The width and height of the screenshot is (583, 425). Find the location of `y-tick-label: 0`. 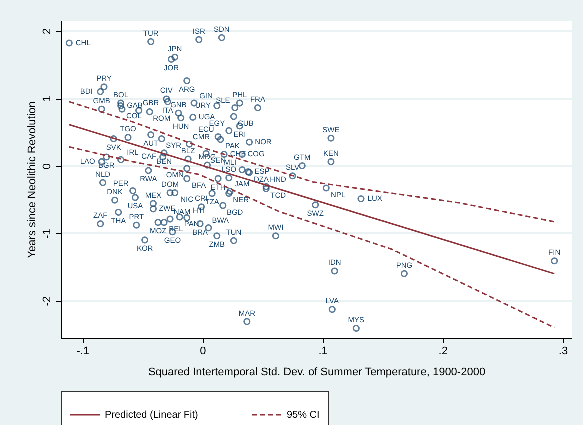

y-tick-label: 0 is located at coordinates (48, 166).